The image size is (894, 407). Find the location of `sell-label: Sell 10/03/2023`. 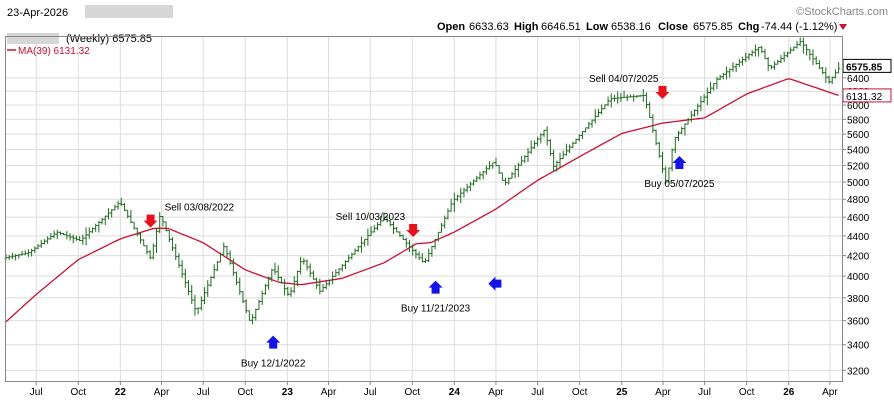

sell-label: Sell 10/03/2023 is located at coordinates (371, 217).